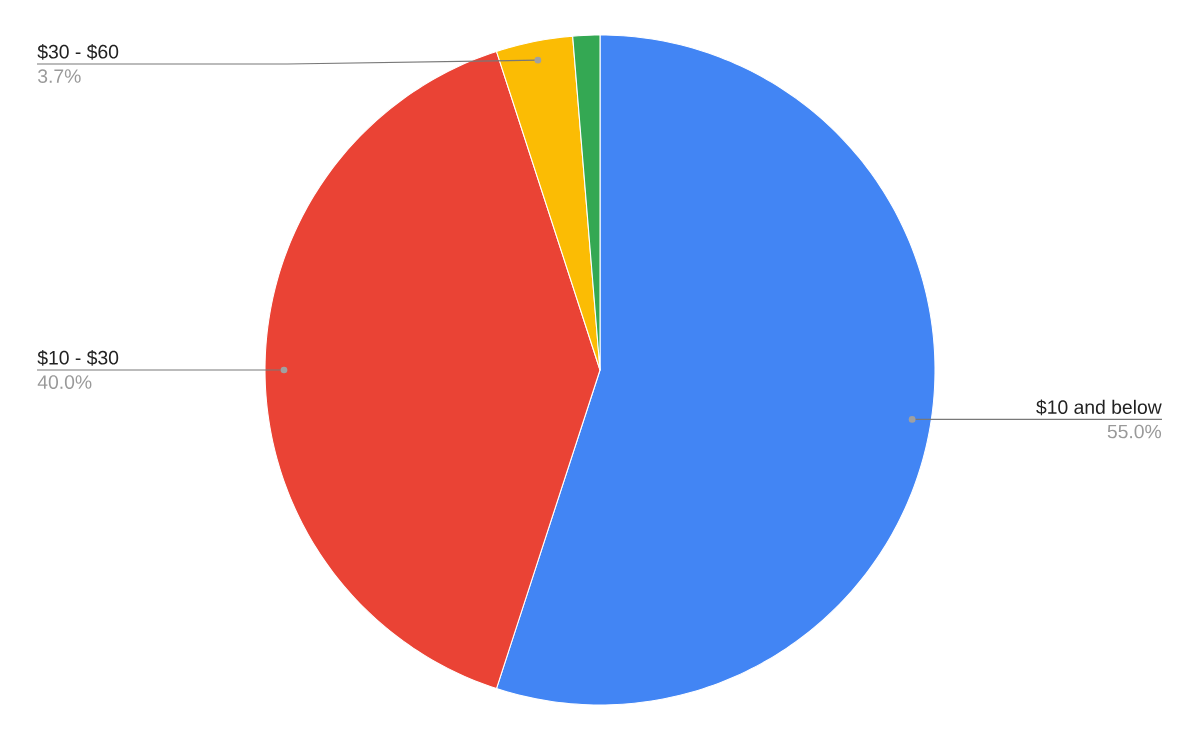 The image size is (1200, 742). What do you see at coordinates (1099, 407) in the screenshot?
I see `slice-label: $10 and below` at bounding box center [1099, 407].